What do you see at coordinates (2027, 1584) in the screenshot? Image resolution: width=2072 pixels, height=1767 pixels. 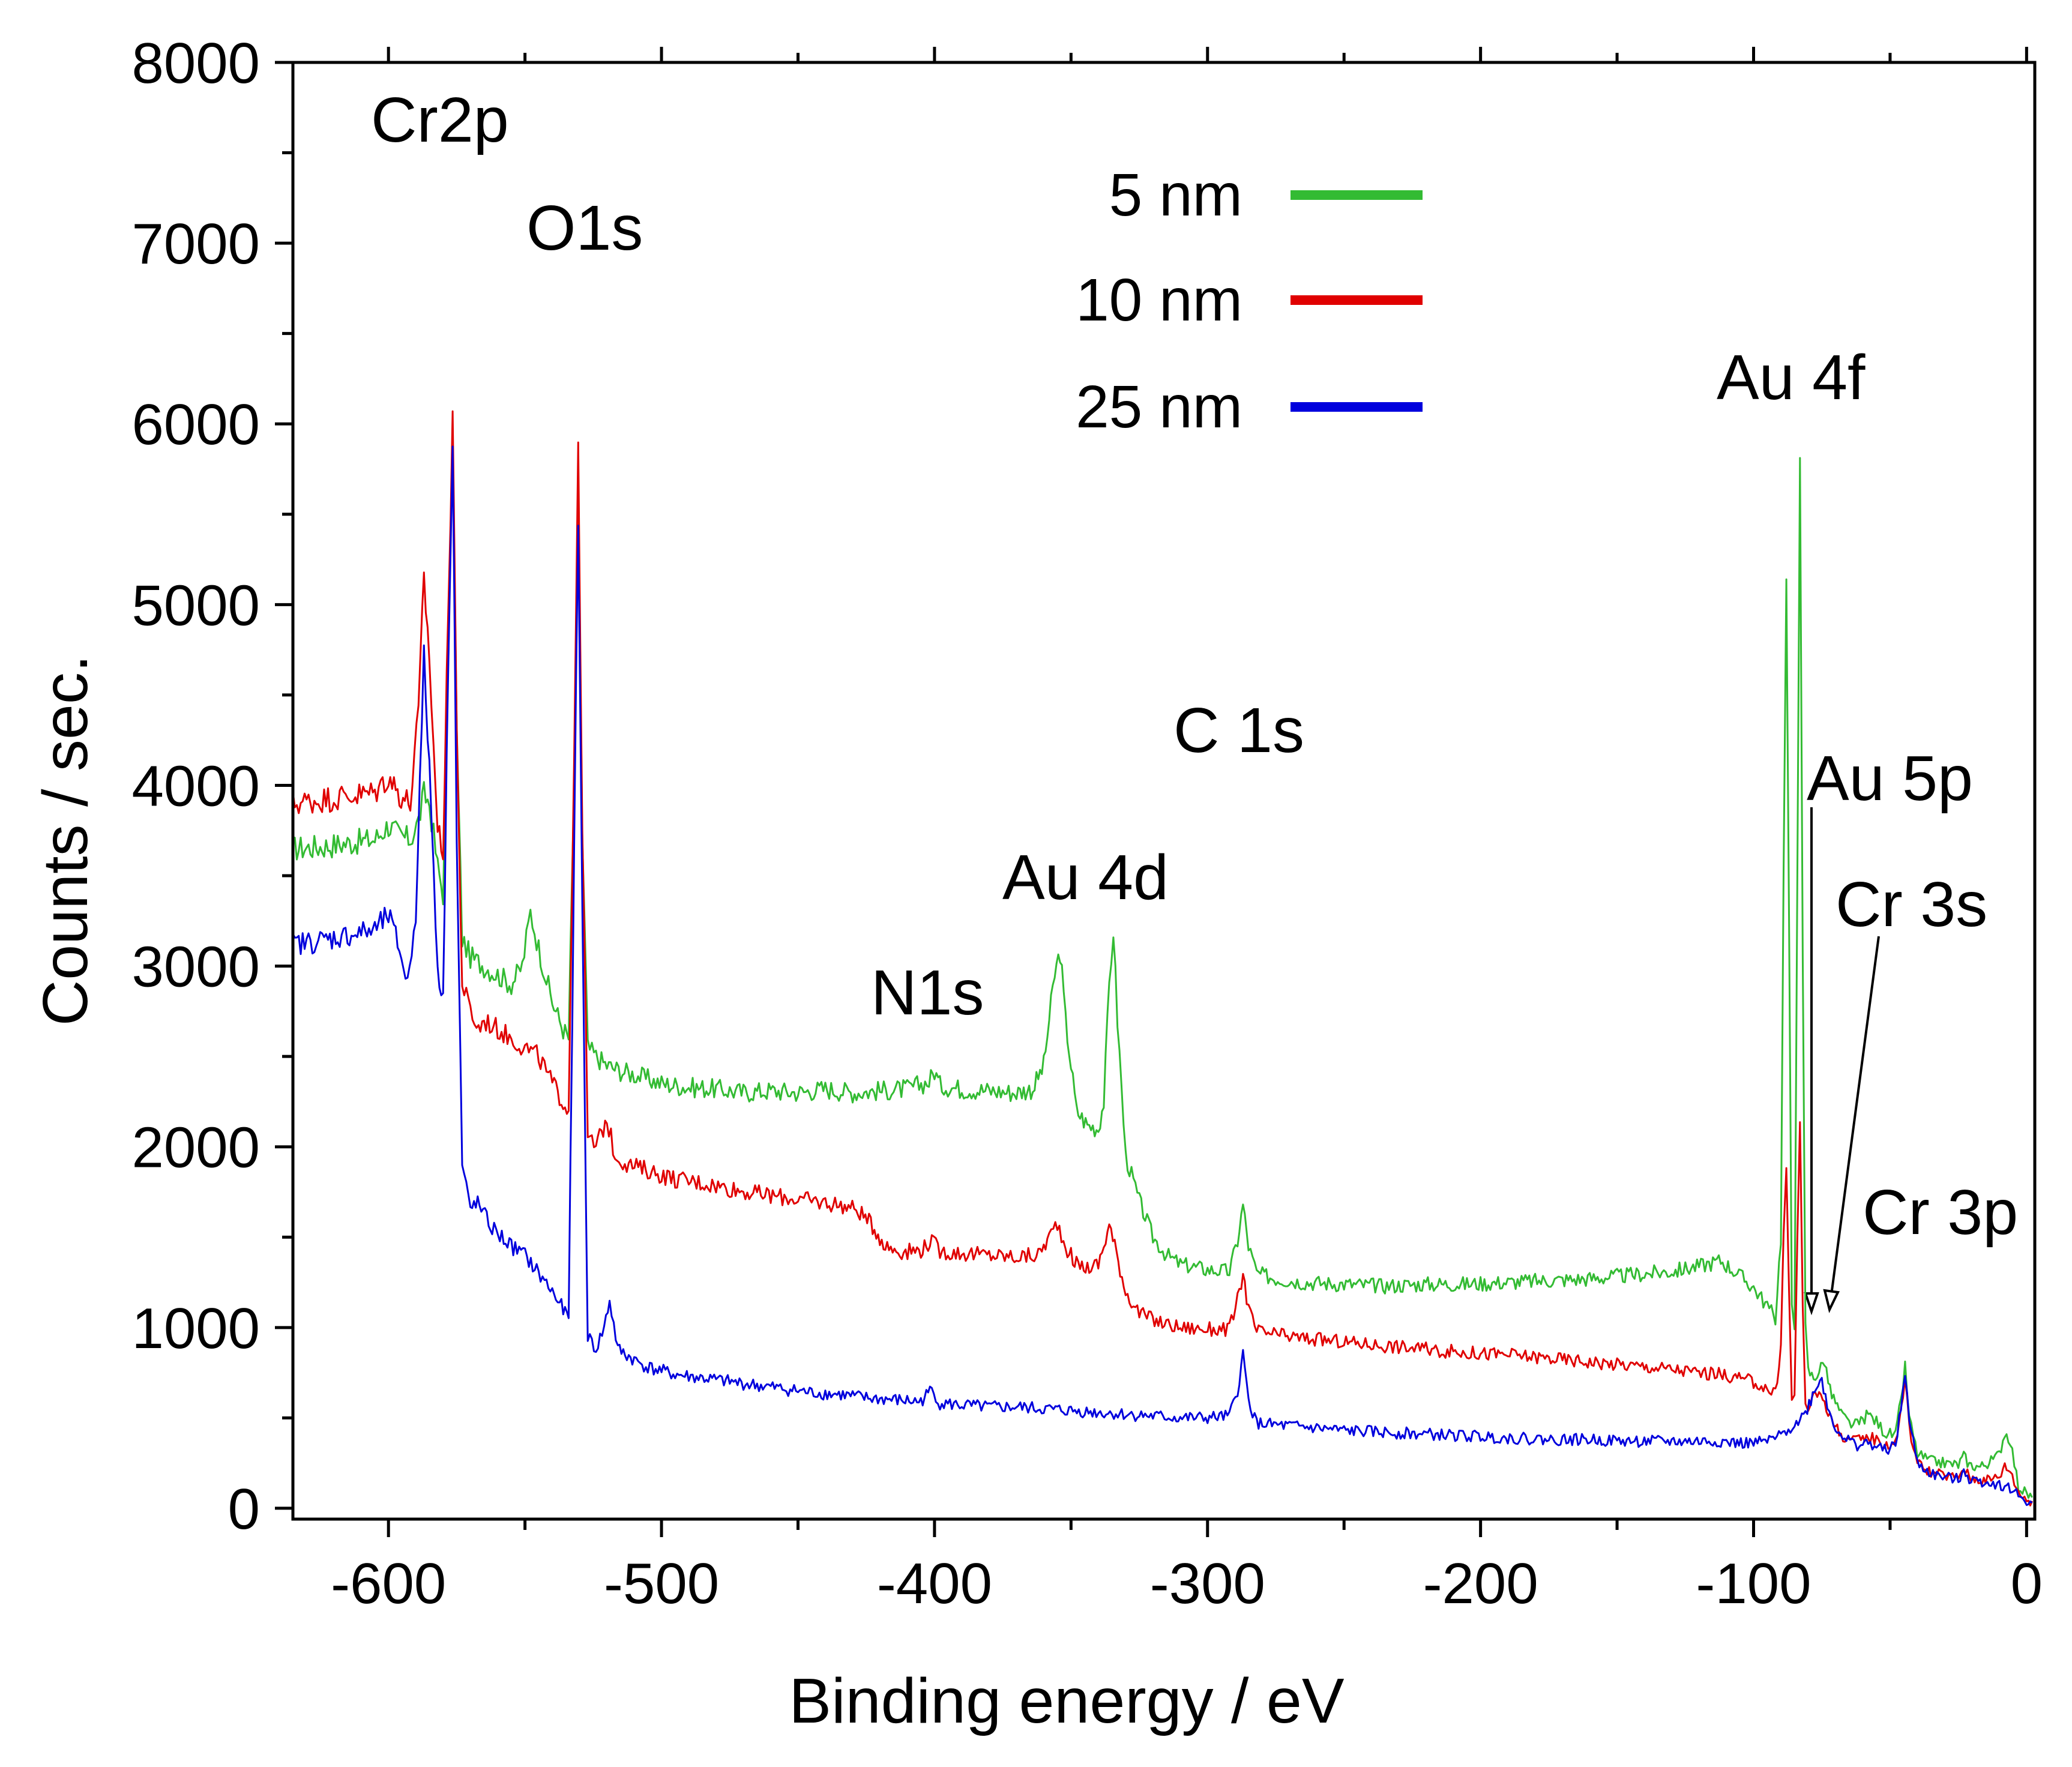 I see `x-tick-label: 0` at bounding box center [2027, 1584].